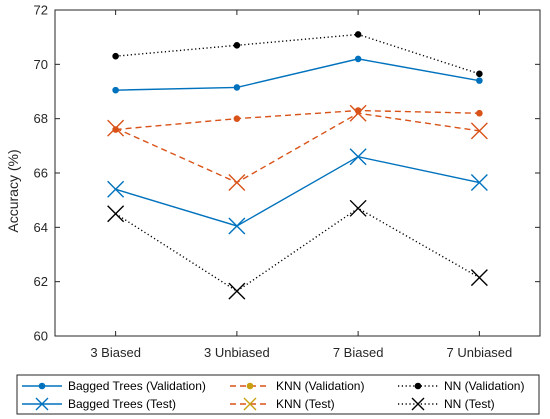 The image size is (550, 419). What do you see at coordinates (41, 118) in the screenshot?
I see `y-tick-label: 68` at bounding box center [41, 118].